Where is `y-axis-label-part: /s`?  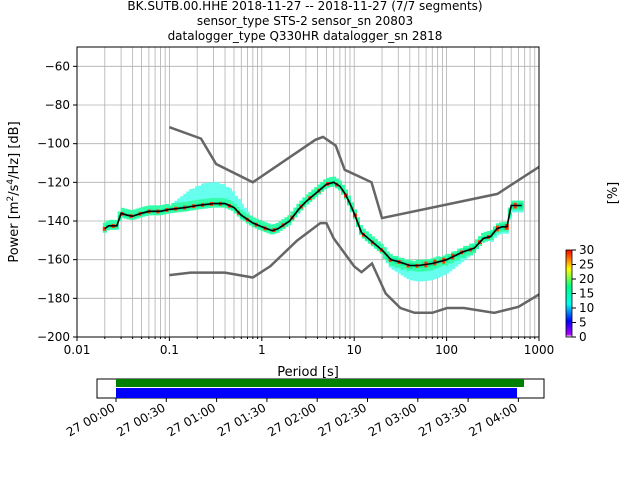
y-axis-label-part: /s is located at coordinates (14, 189).